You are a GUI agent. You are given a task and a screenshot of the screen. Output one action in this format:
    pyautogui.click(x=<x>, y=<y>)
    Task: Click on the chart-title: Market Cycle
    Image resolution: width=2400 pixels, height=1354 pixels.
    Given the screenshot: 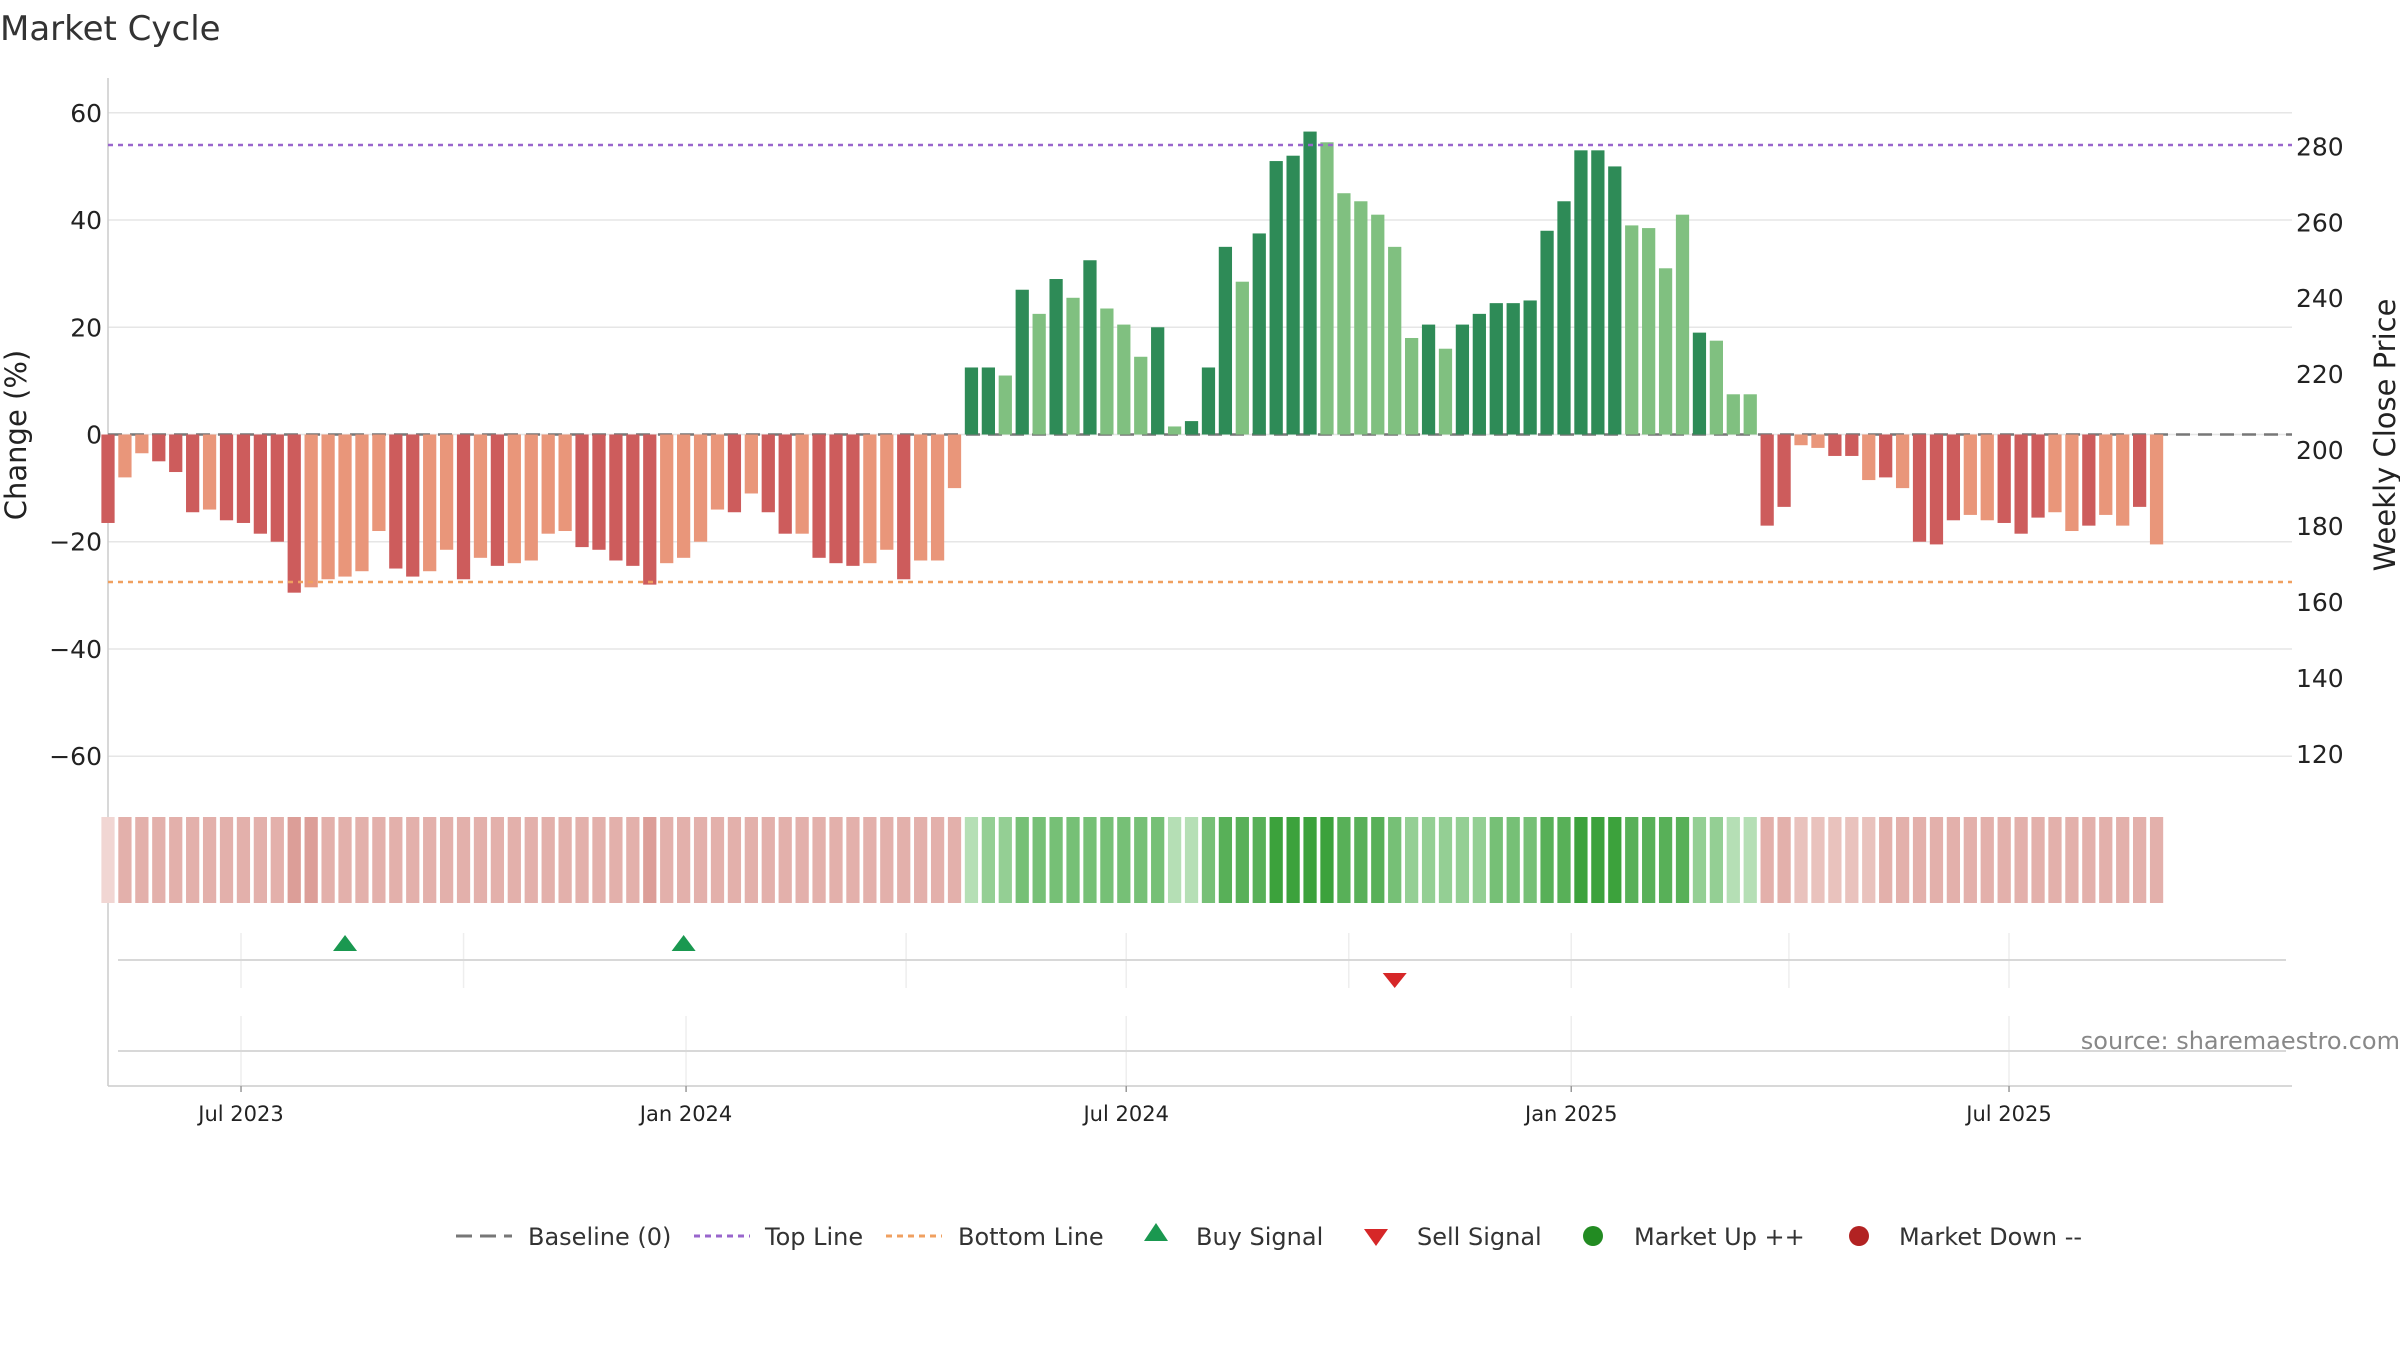 What is the action you would take?
    pyautogui.click(x=110, y=29)
    